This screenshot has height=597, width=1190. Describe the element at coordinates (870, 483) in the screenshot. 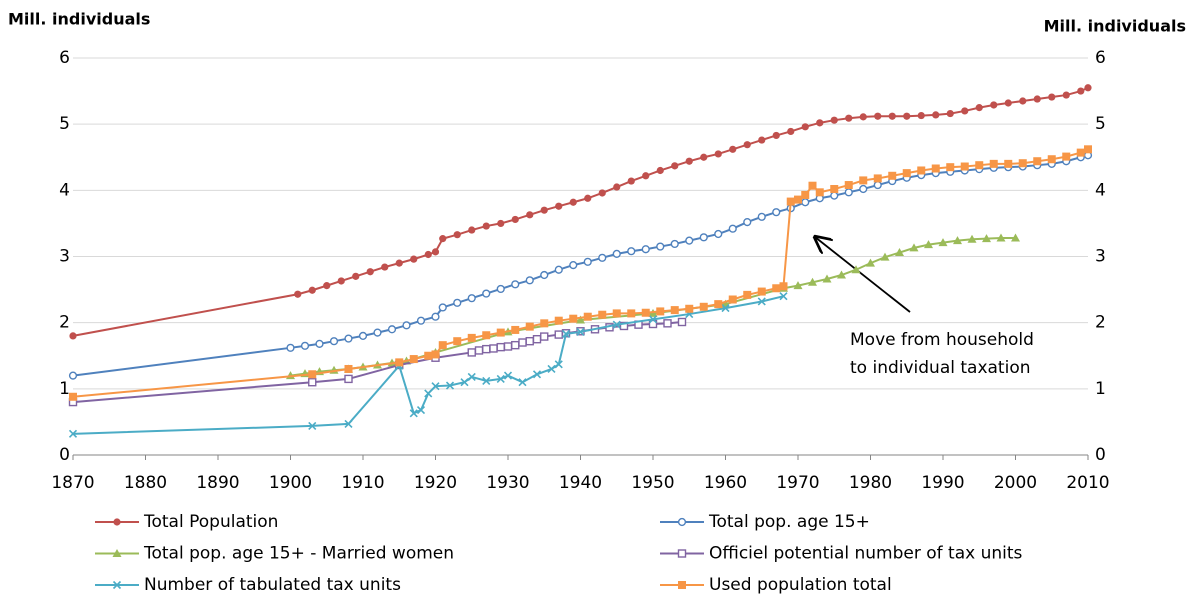

I see `x-tick-label: 1980` at that location.